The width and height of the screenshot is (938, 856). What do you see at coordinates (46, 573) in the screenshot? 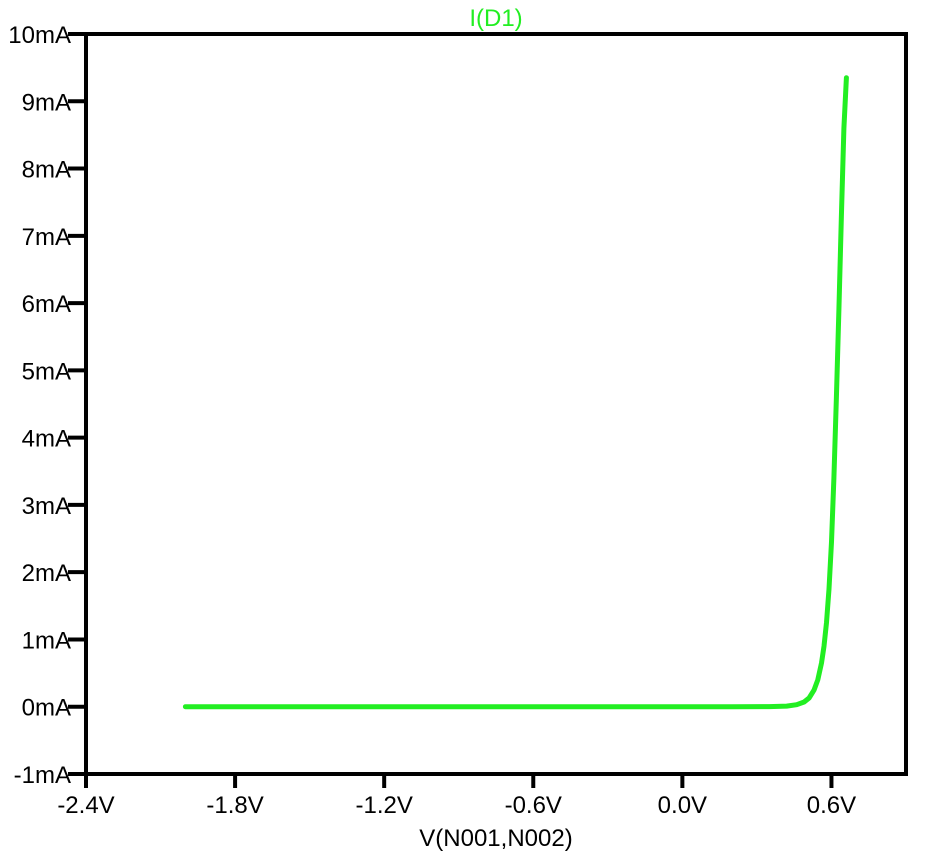
I see `y-tick-label: 2mA` at bounding box center [46, 573].